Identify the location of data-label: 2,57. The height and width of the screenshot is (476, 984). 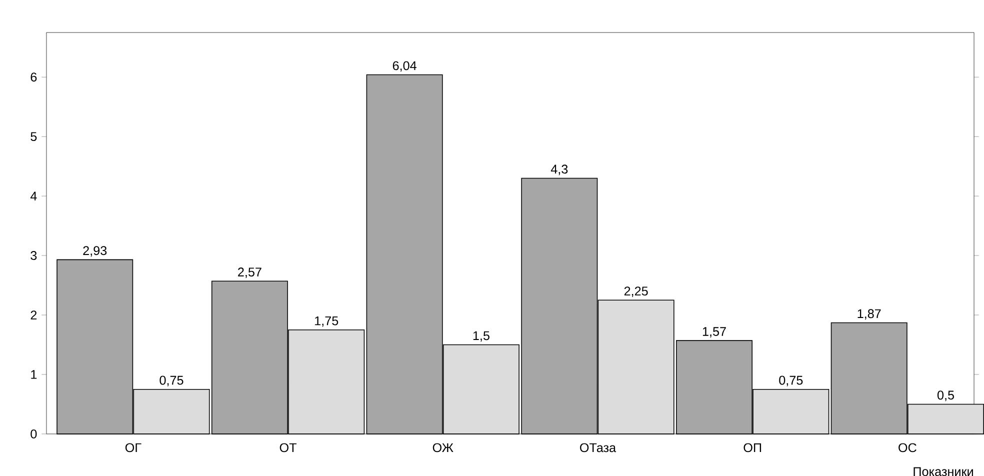
(250, 273).